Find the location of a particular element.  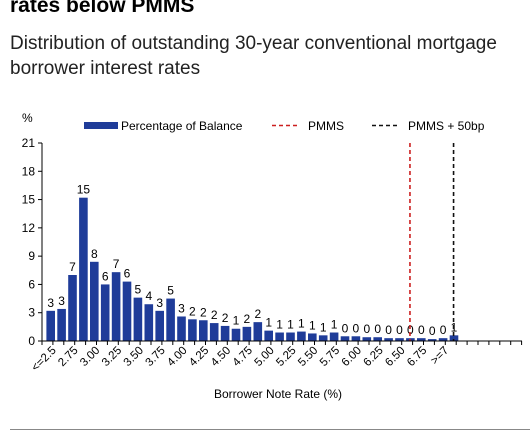

data-label: 15 is located at coordinates (84, 190).